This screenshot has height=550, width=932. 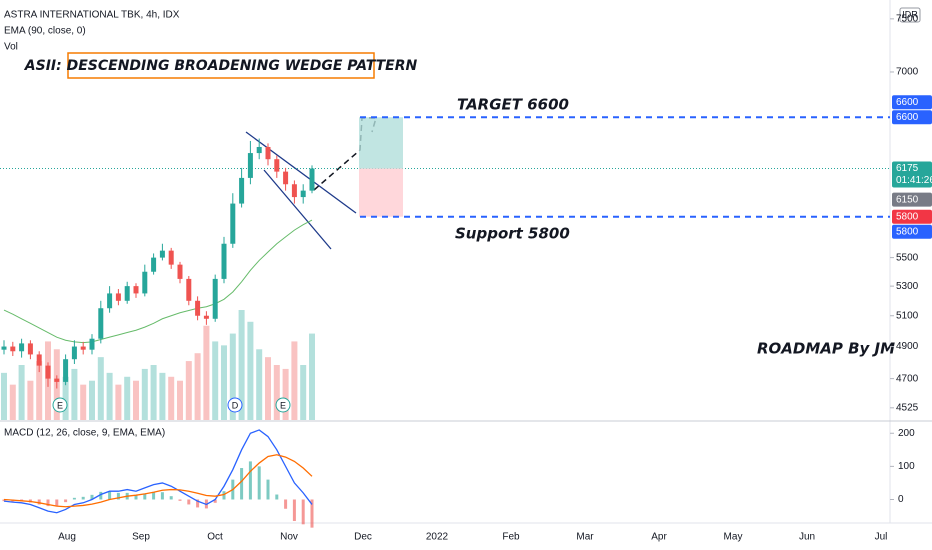 What do you see at coordinates (907, 315) in the screenshot?
I see `y-tick-label: 5100` at bounding box center [907, 315].